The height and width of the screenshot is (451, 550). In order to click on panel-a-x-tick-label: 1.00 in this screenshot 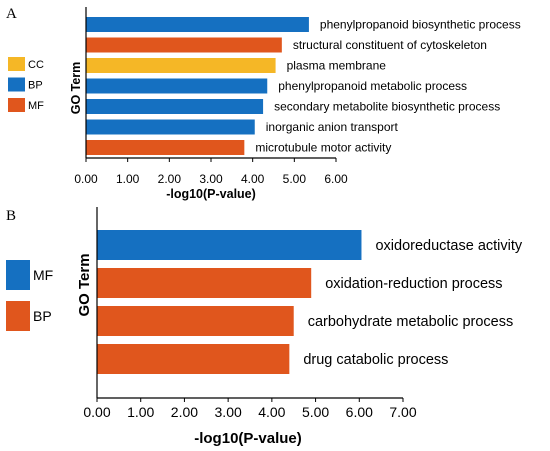, I will do `click(128, 179)`.